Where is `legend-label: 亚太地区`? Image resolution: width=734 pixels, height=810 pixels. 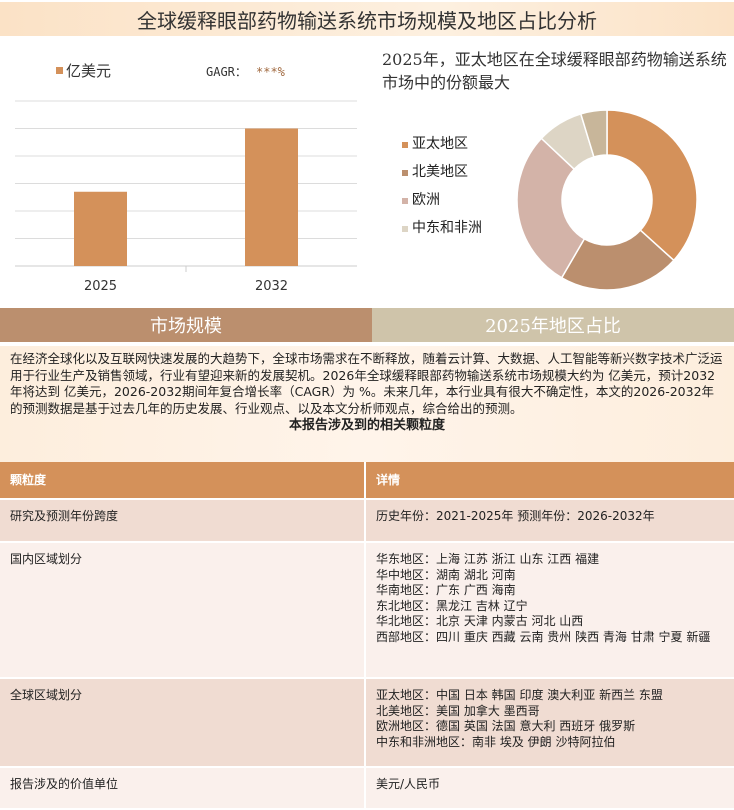
legend-label: 亚太地区 is located at coordinates (440, 144).